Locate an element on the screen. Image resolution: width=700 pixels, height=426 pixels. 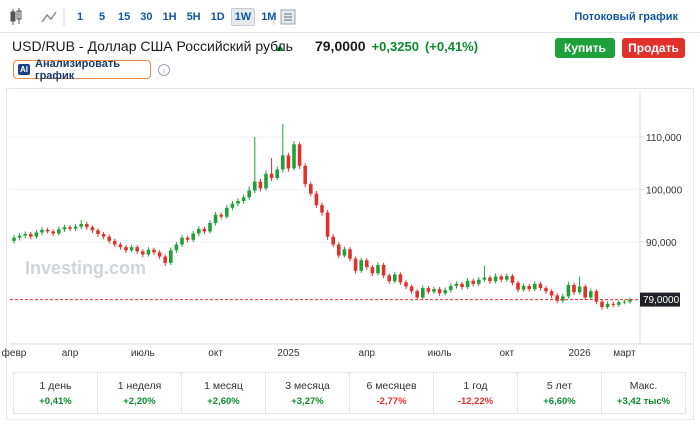
last-price-tag is located at coordinates (660, 299).